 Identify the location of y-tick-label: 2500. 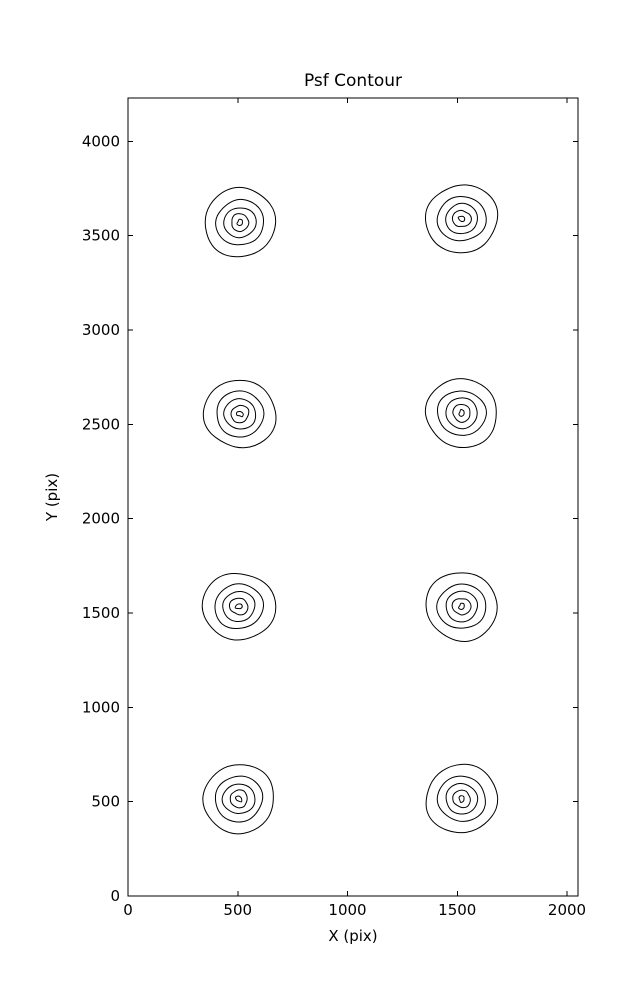
(101, 424).